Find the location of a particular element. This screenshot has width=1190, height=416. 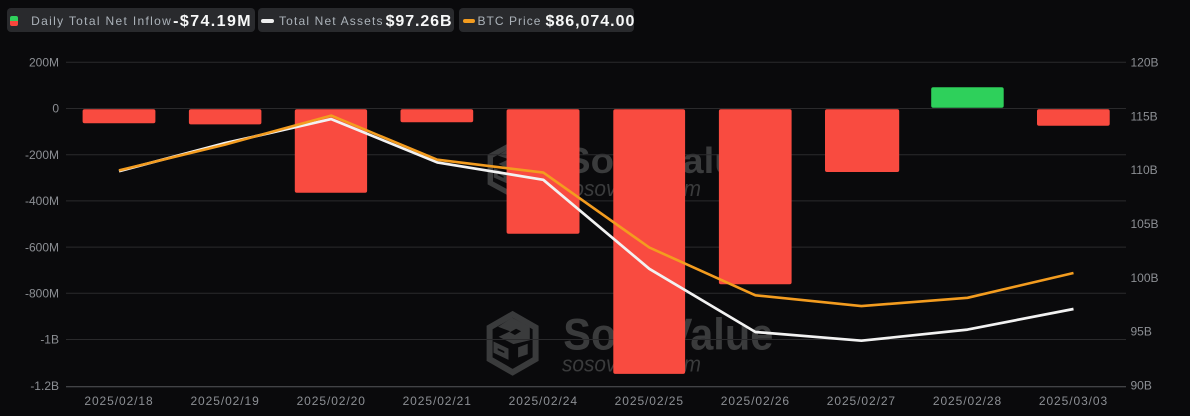

svg-text: 2025/02/25 is located at coordinates (649, 401).